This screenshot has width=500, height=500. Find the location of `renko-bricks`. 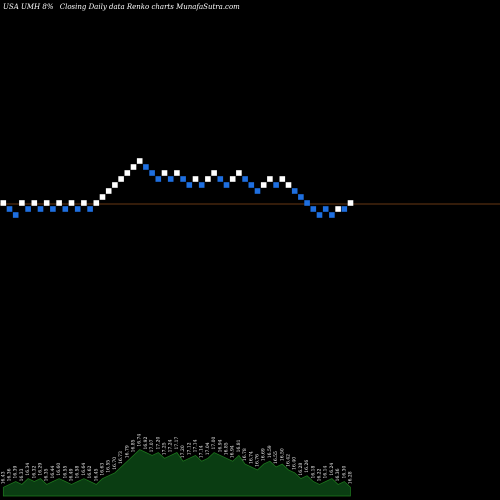

renko-bricks is located at coordinates (177, 188).